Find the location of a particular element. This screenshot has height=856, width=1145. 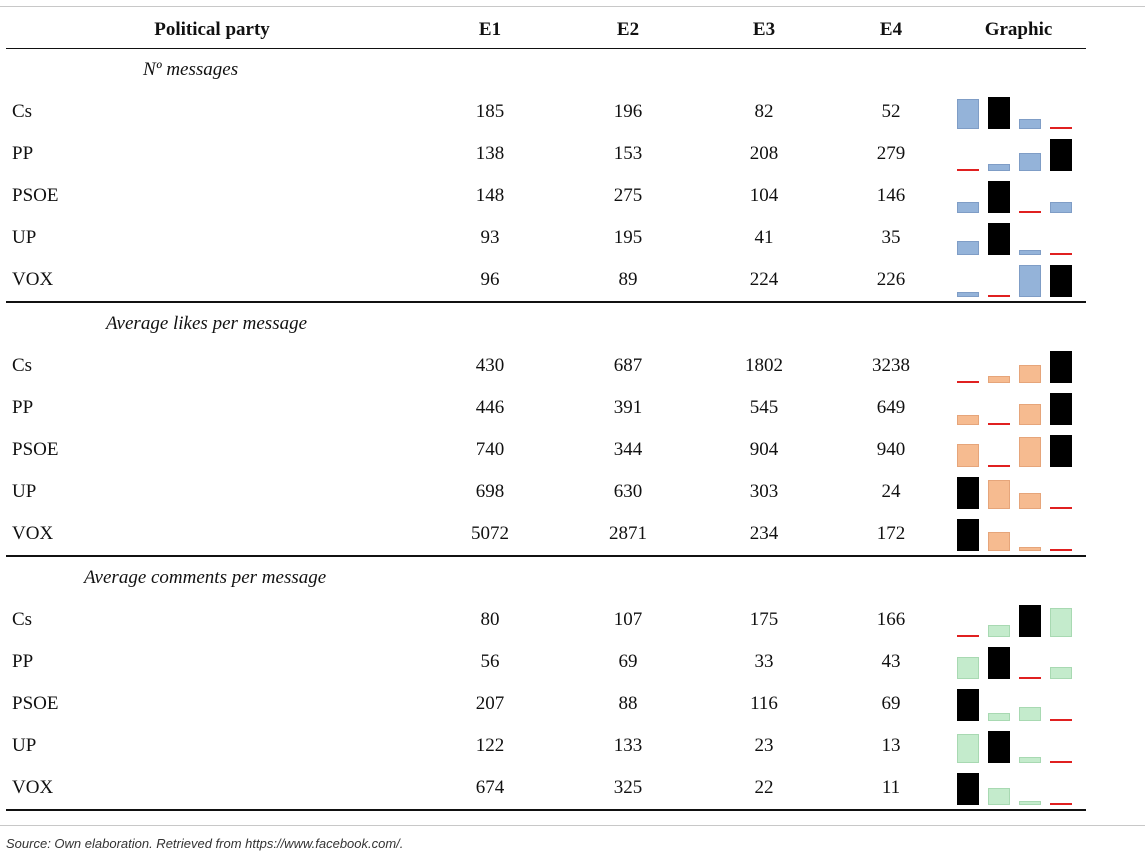

value-e4: 24 is located at coordinates (891, 491).